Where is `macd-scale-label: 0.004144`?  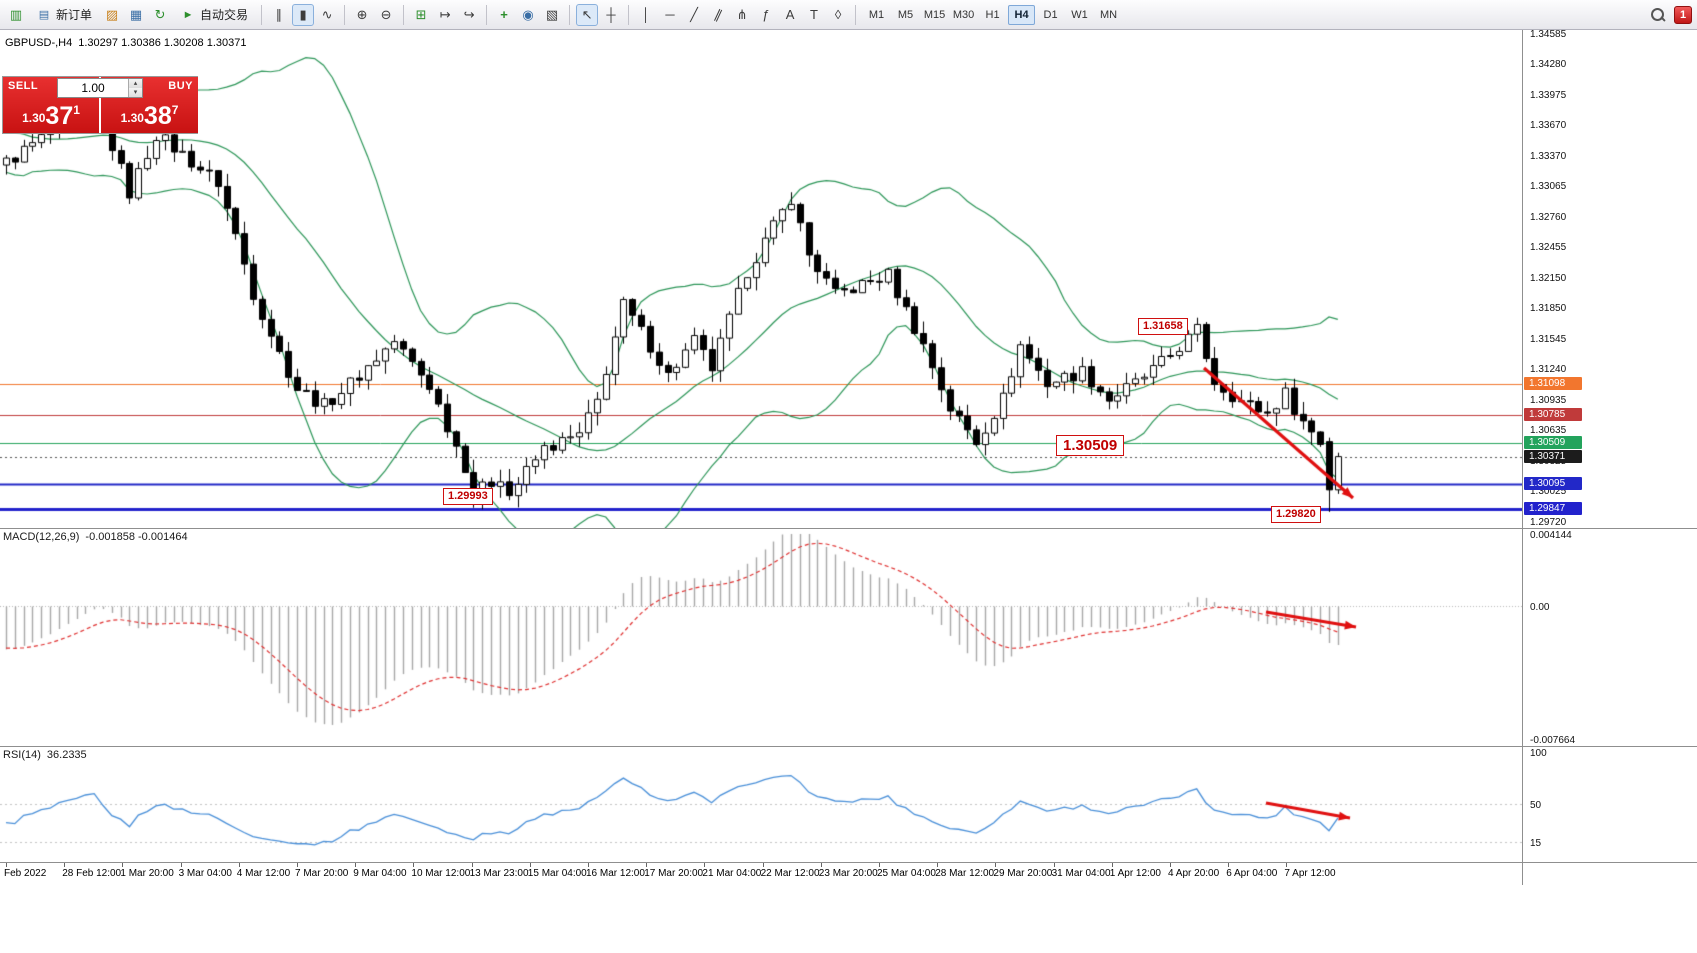
macd-scale-label: 0.004144 is located at coordinates (1551, 535).